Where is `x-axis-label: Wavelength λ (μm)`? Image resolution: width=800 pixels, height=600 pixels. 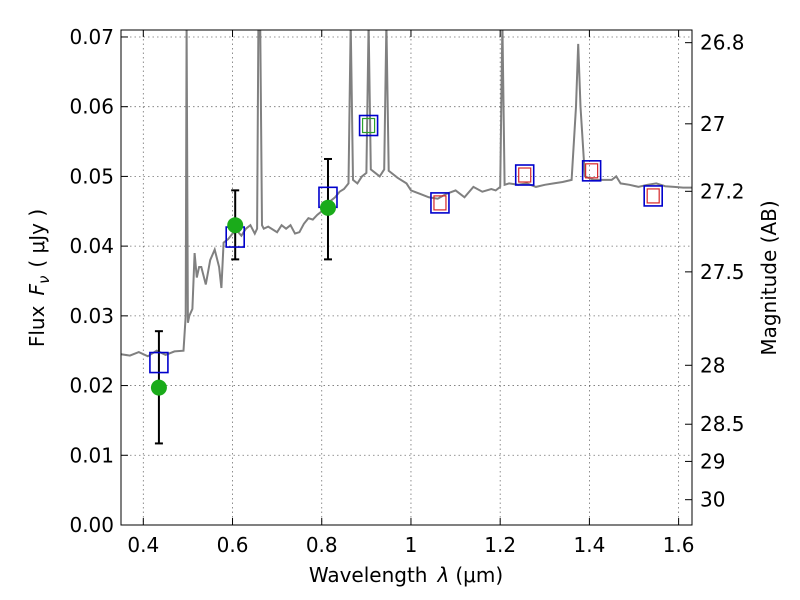
x-axis-label: Wavelength λ (μm) is located at coordinates (406, 575).